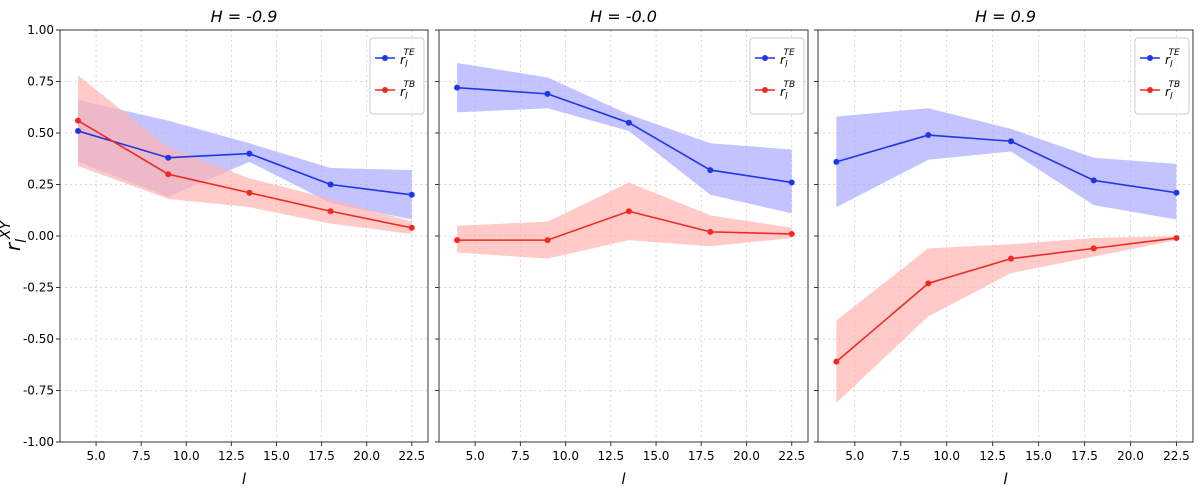  What do you see at coordinates (38, 391) in the screenshot?
I see `y-tick-label: -0.75` at bounding box center [38, 391].